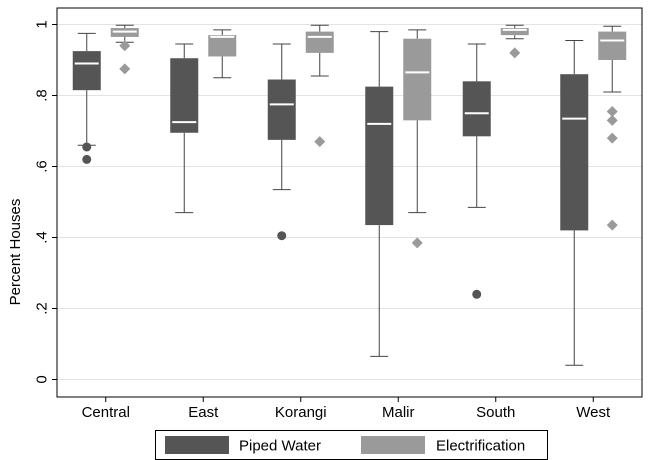 The height and width of the screenshot is (460, 648). I want to click on legend-swatch-electrification, so click(393, 445).